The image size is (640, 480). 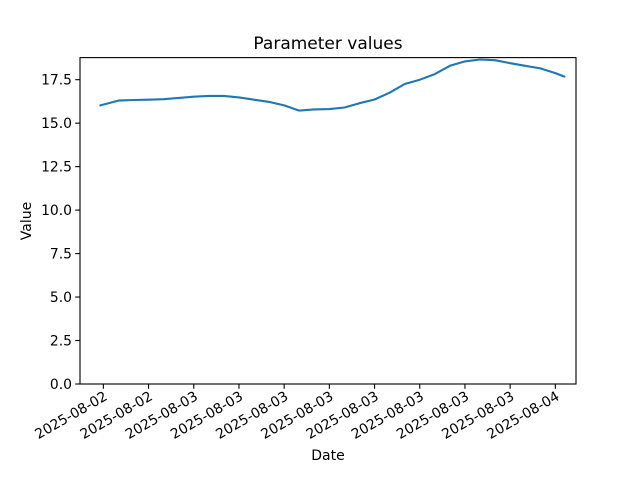 What do you see at coordinates (27, 221) in the screenshot?
I see `y-axis-label: Value` at bounding box center [27, 221].